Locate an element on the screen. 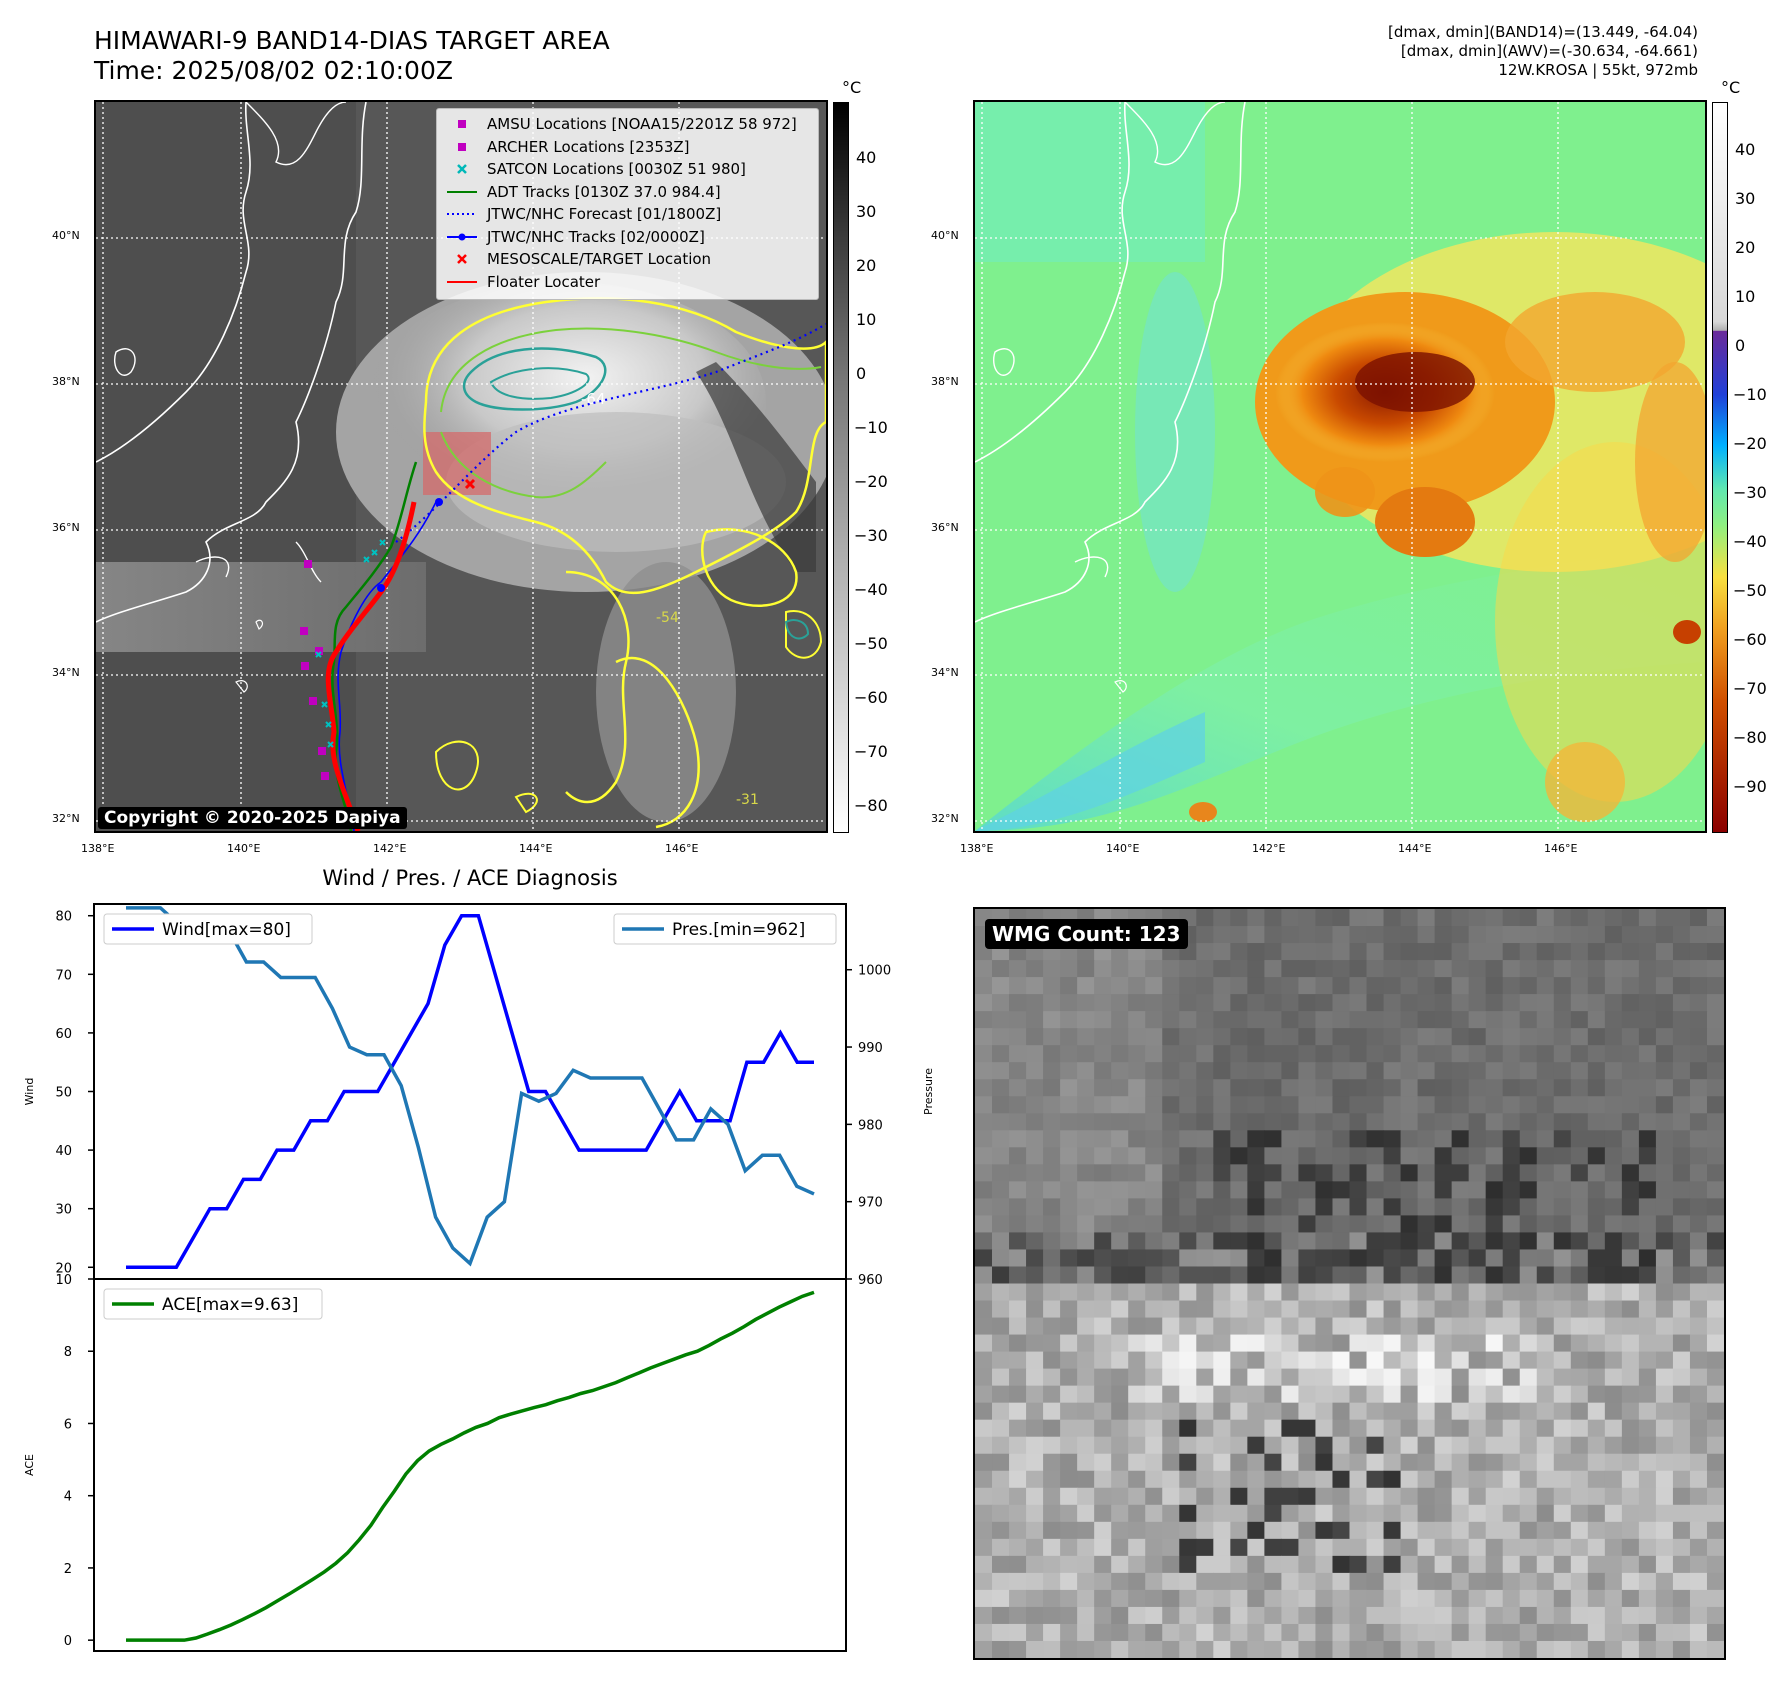  legend-item: MESOSCALE/TARGET Location is located at coordinates (627, 259).